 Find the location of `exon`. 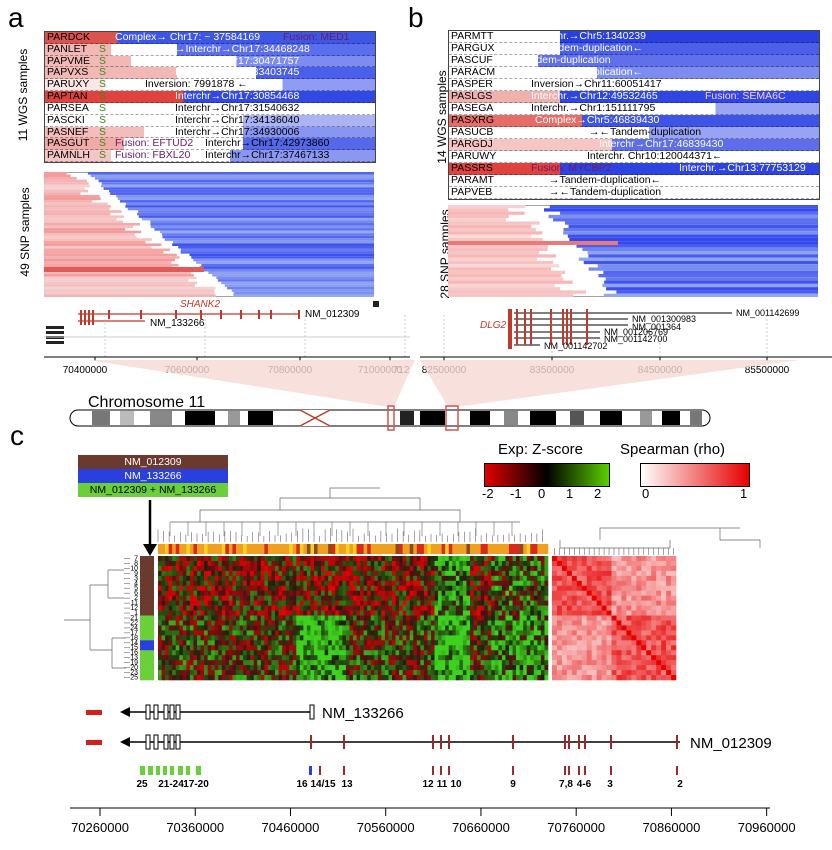

exon is located at coordinates (141, 314).